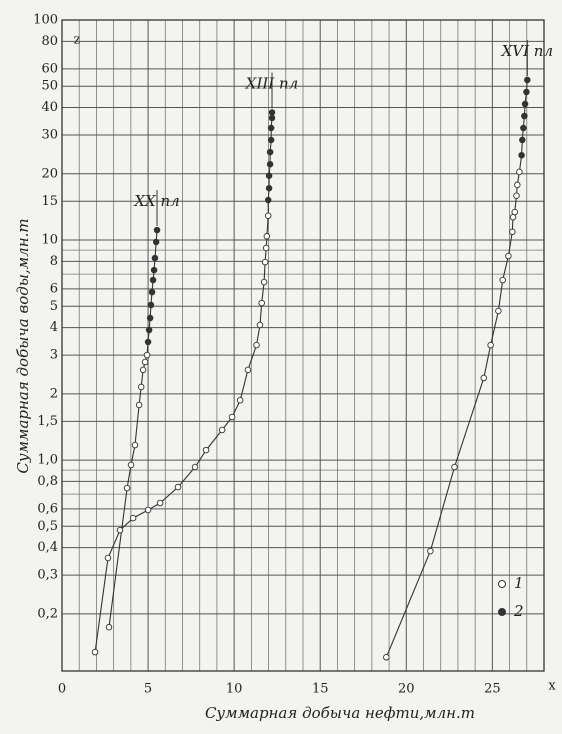 Image resolution: width=562 pixels, height=734 pixels. Describe the element at coordinates (54, 355) in the screenshot. I see `y-tick-label: 3` at that location.